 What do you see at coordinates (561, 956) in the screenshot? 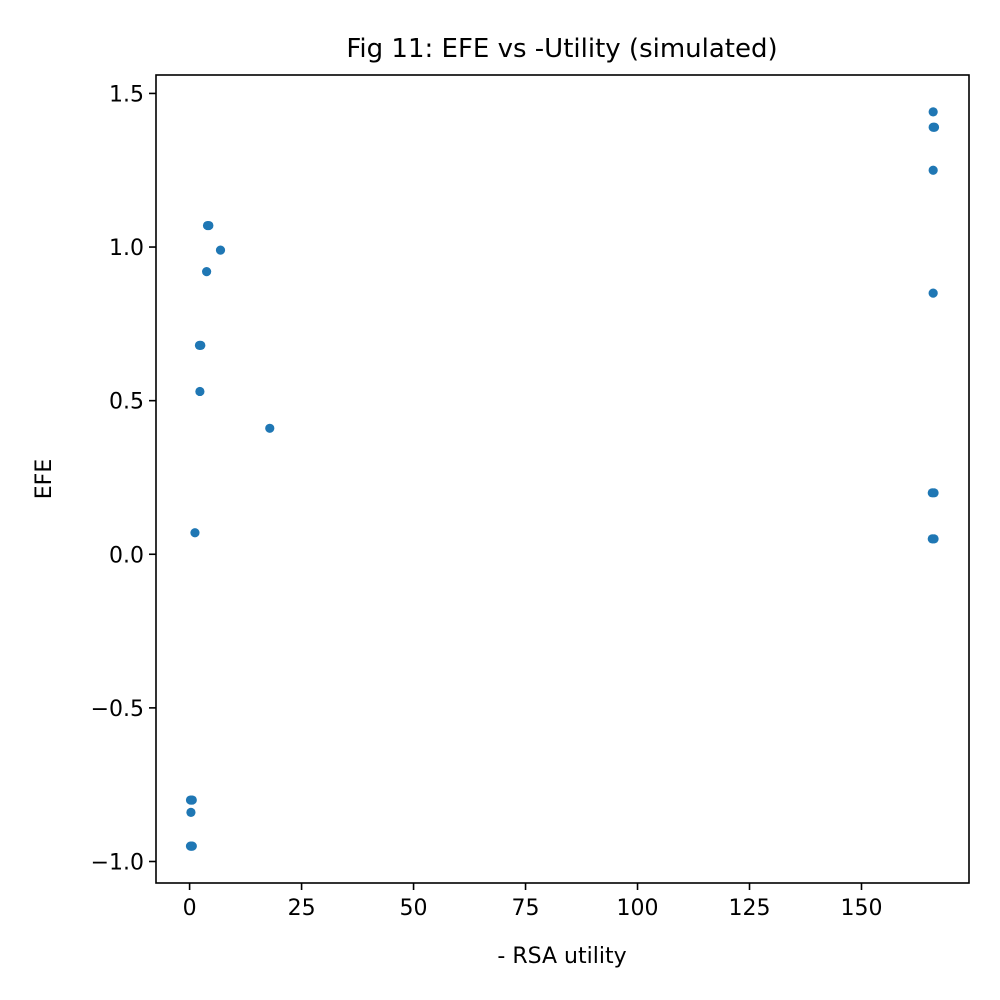
I see `x-axis-label: - RSA utility` at bounding box center [561, 956].